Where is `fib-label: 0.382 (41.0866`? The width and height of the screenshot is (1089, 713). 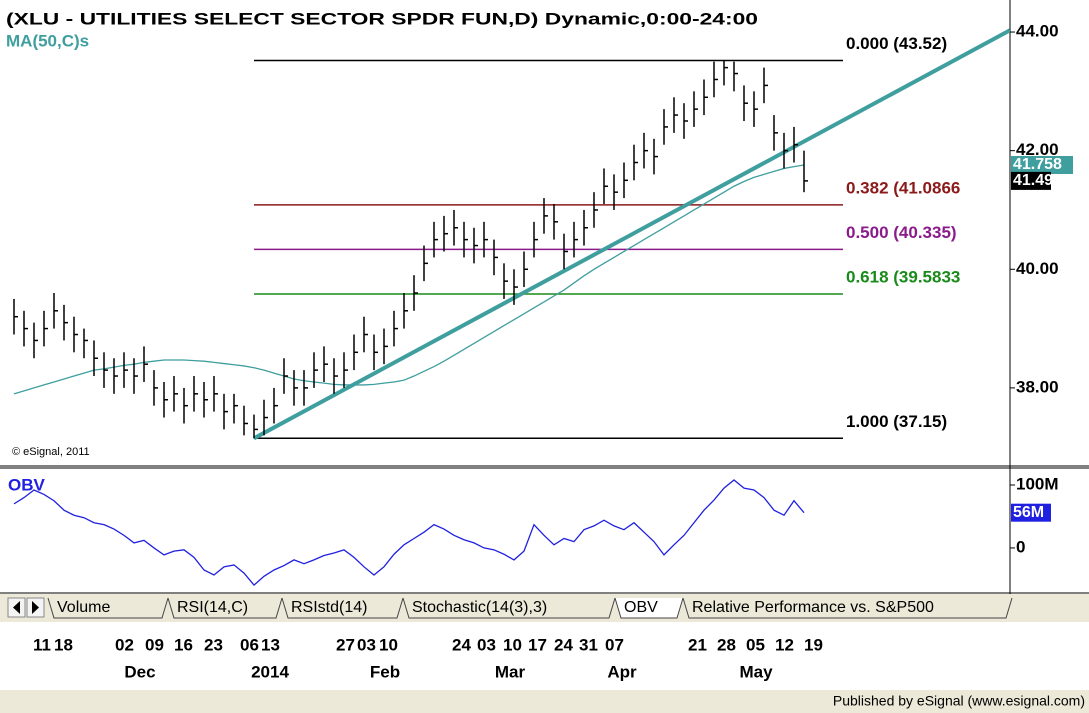
fib-label: 0.382 (41.0866 is located at coordinates (903, 187).